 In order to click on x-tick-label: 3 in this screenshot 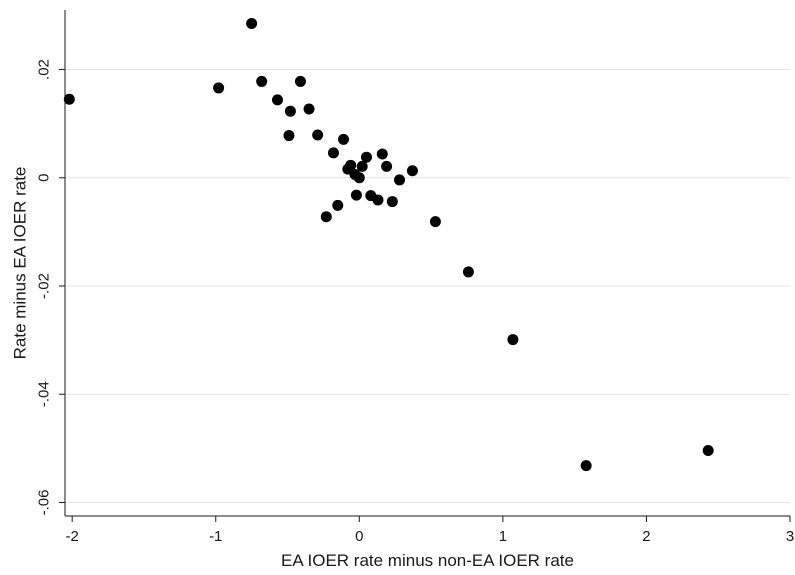, I will do `click(790, 536)`.